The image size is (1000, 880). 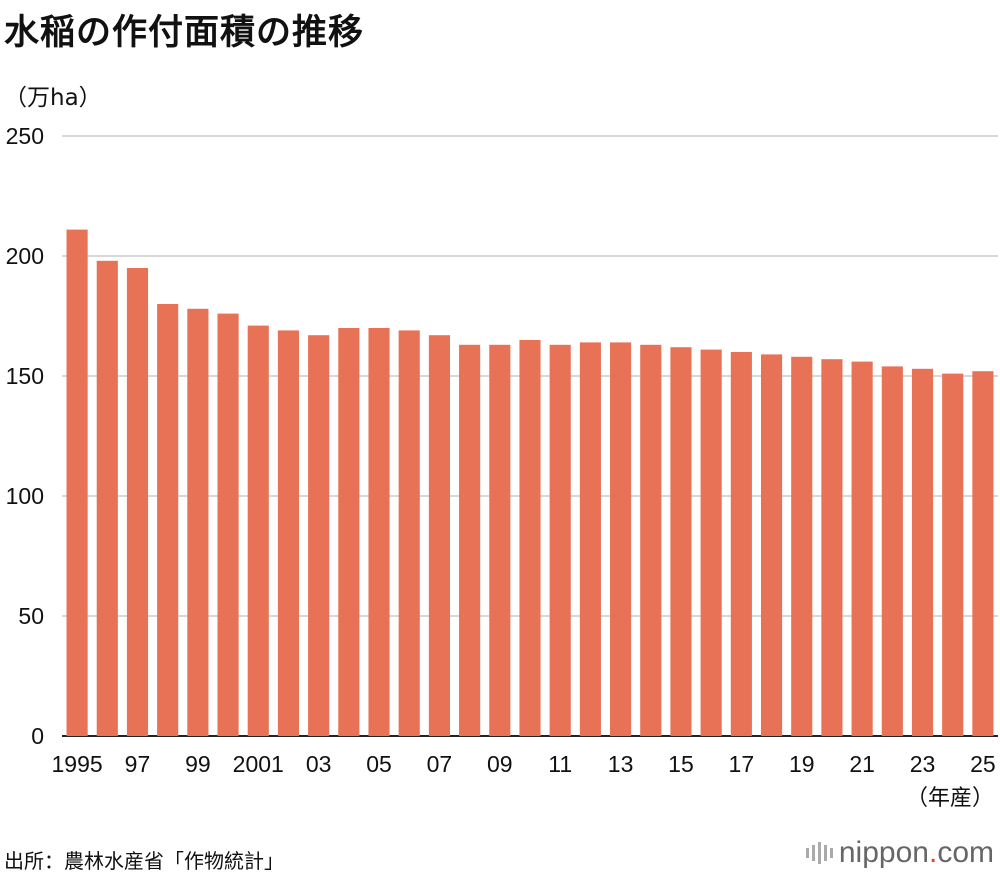 What do you see at coordinates (138, 764) in the screenshot?
I see `x-tick-label: 97` at bounding box center [138, 764].